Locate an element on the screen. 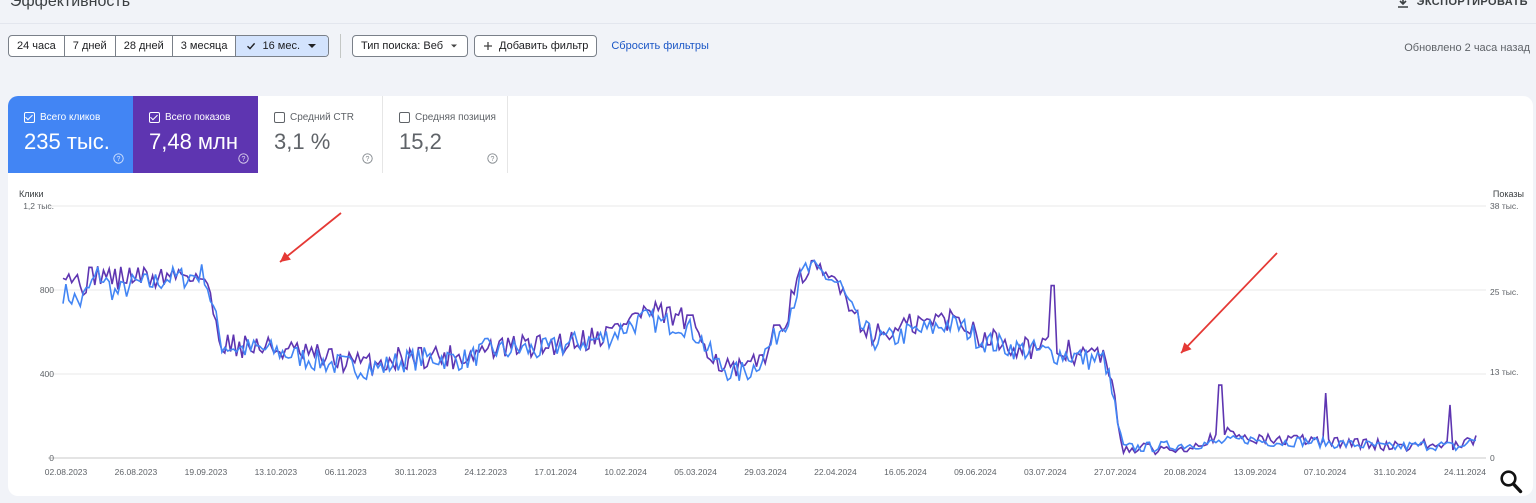  x-tick-label: 29.03.2024 is located at coordinates (765, 472).